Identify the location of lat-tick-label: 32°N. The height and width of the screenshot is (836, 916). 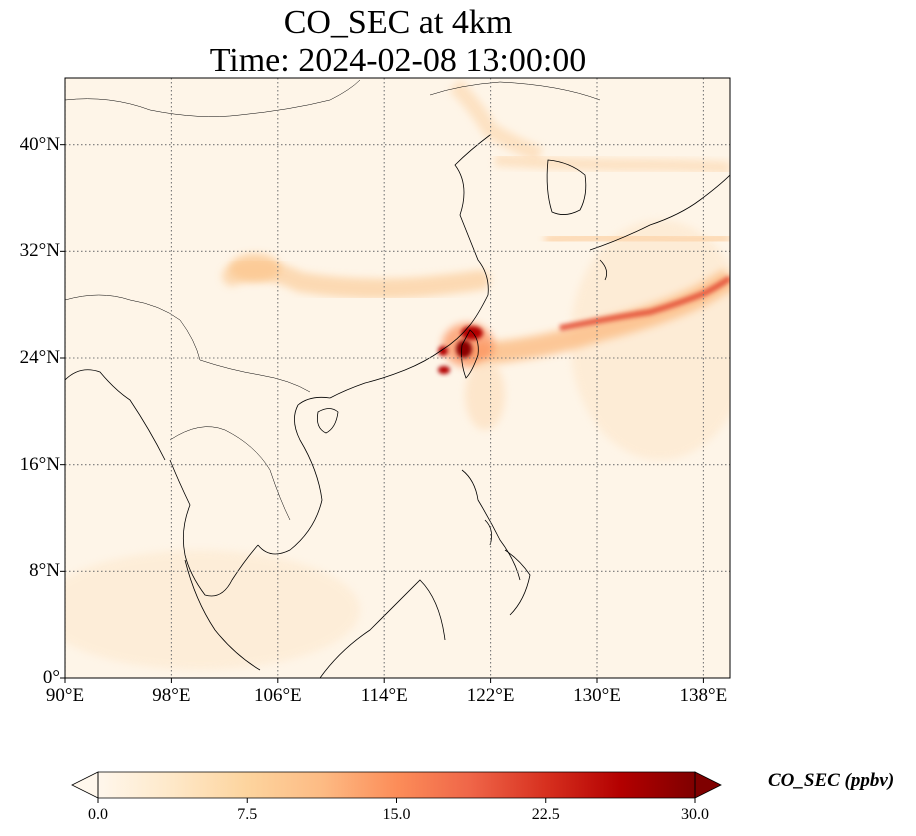
(39, 251).